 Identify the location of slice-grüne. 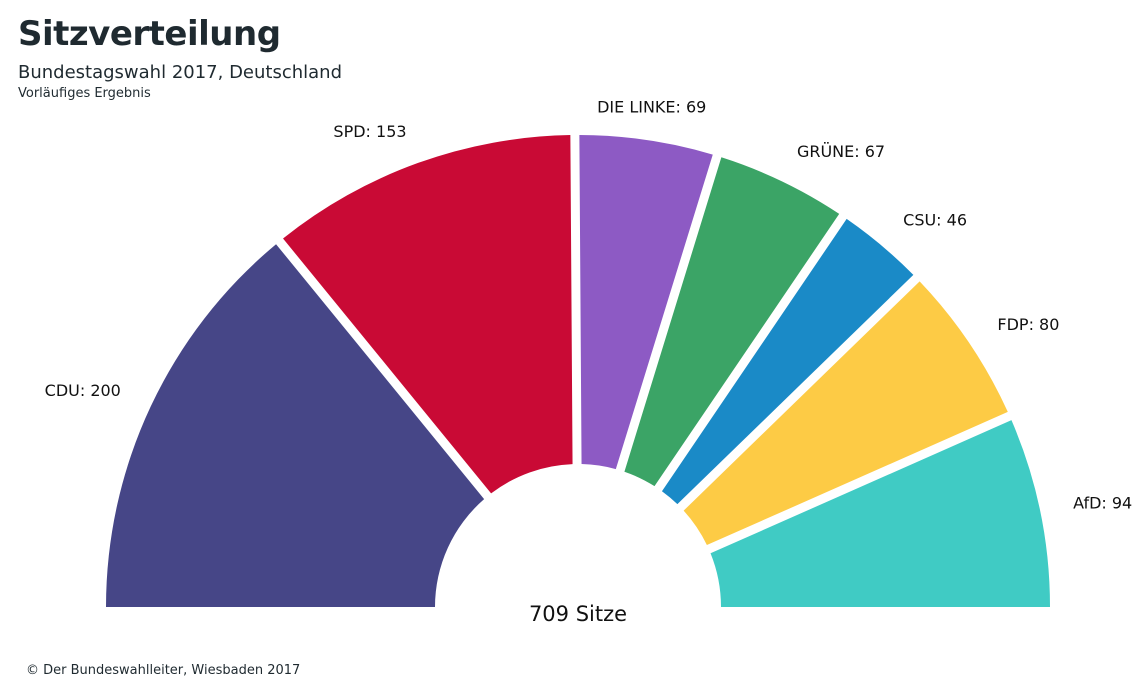
(732, 322).